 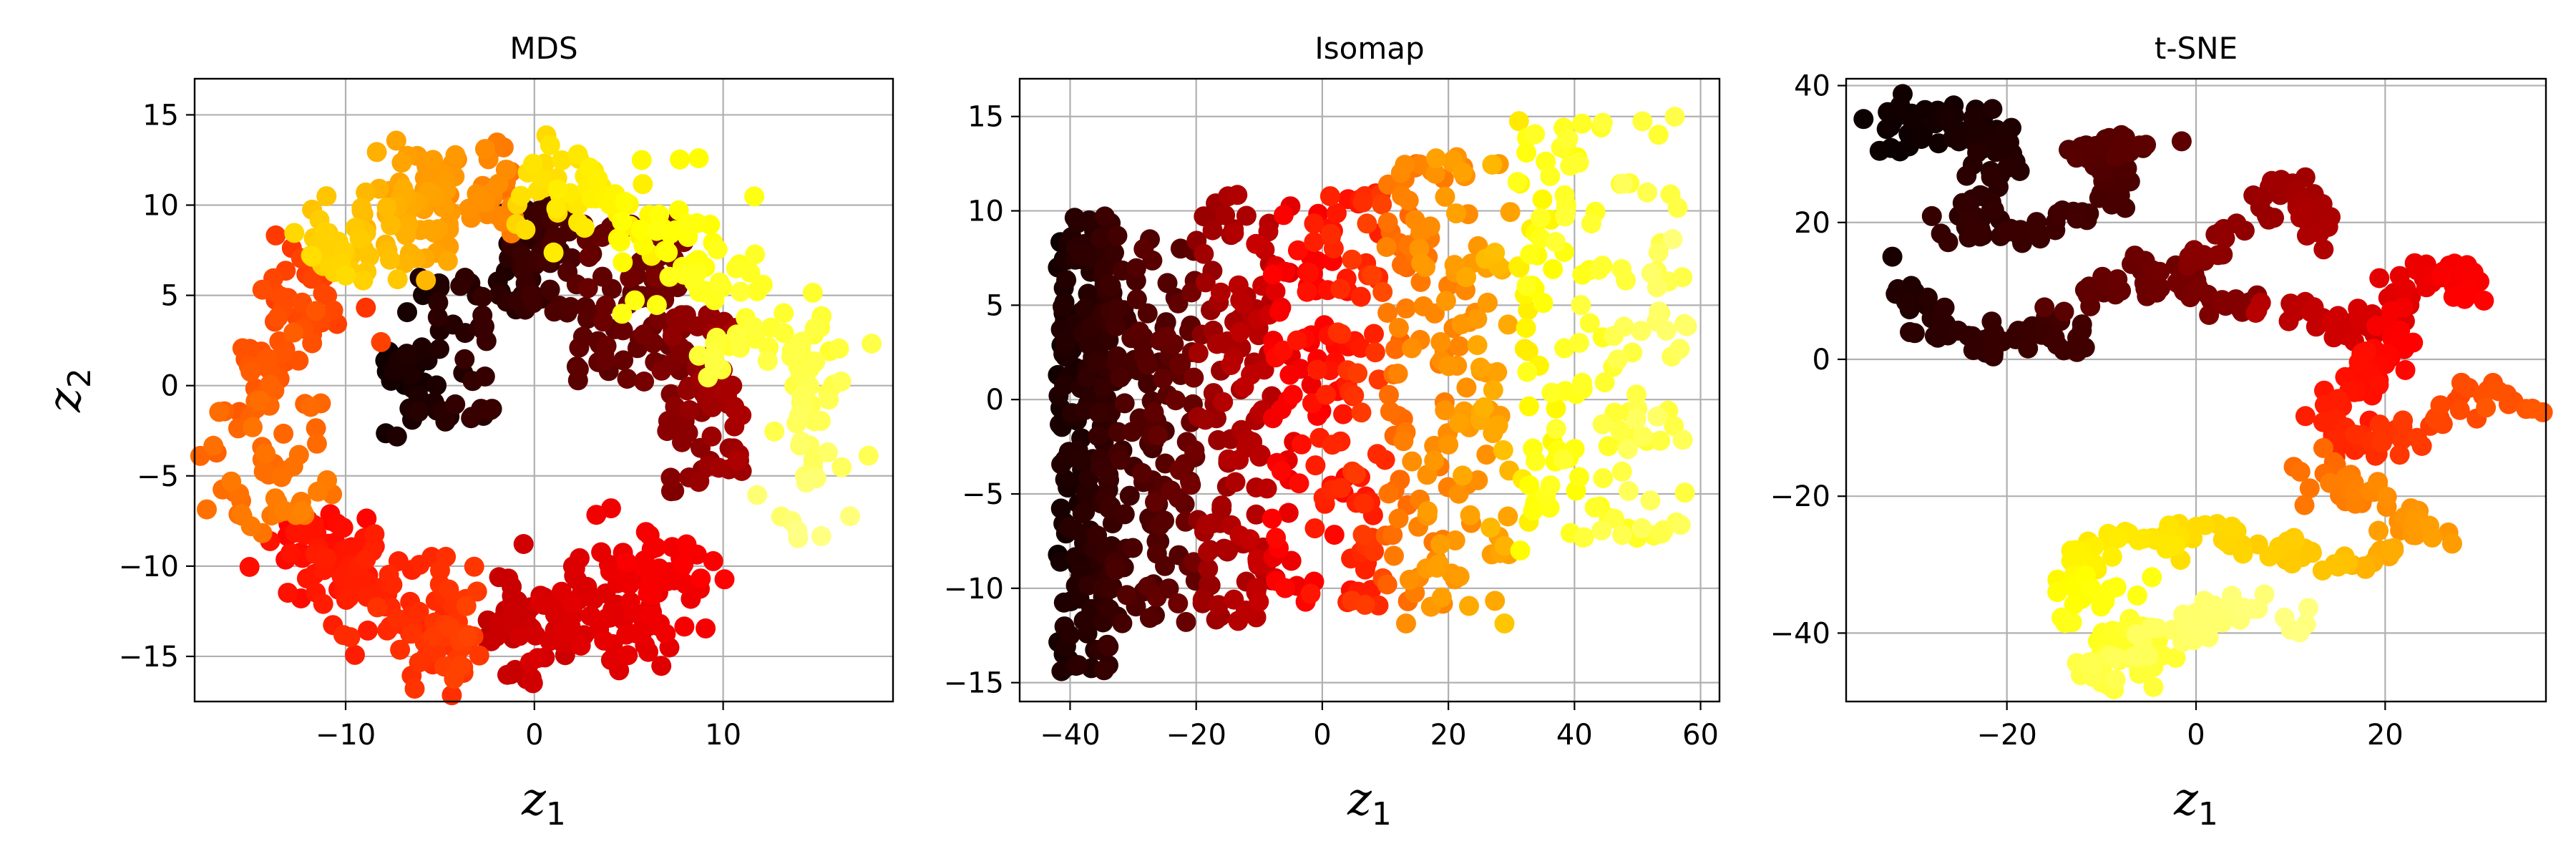 What do you see at coordinates (543, 803) in the screenshot?
I see `mds-x-axis-label: z1` at bounding box center [543, 803].